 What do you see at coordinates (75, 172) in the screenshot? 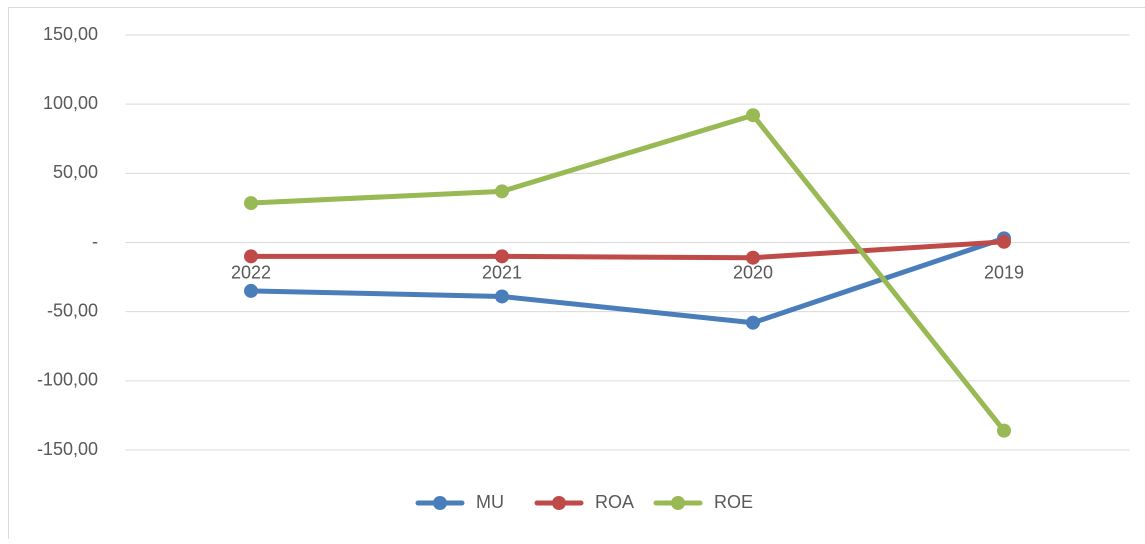
I see `y-tick-label: 50,00` at bounding box center [75, 172].